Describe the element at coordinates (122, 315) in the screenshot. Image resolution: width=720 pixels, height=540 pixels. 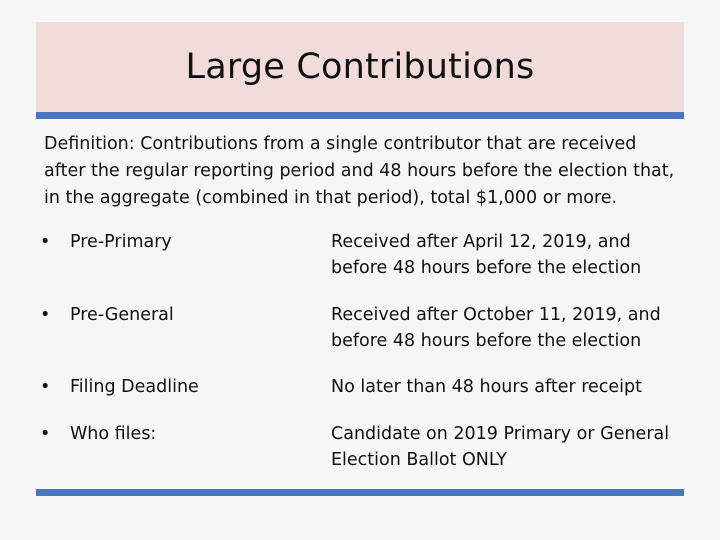
I see `row-label: Pre-General` at that location.